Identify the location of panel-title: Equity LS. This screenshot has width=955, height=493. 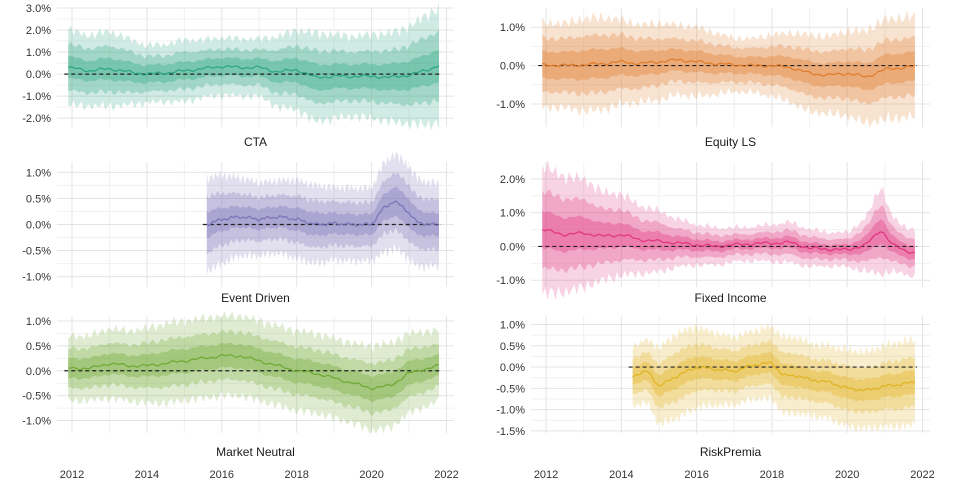
(730, 142).